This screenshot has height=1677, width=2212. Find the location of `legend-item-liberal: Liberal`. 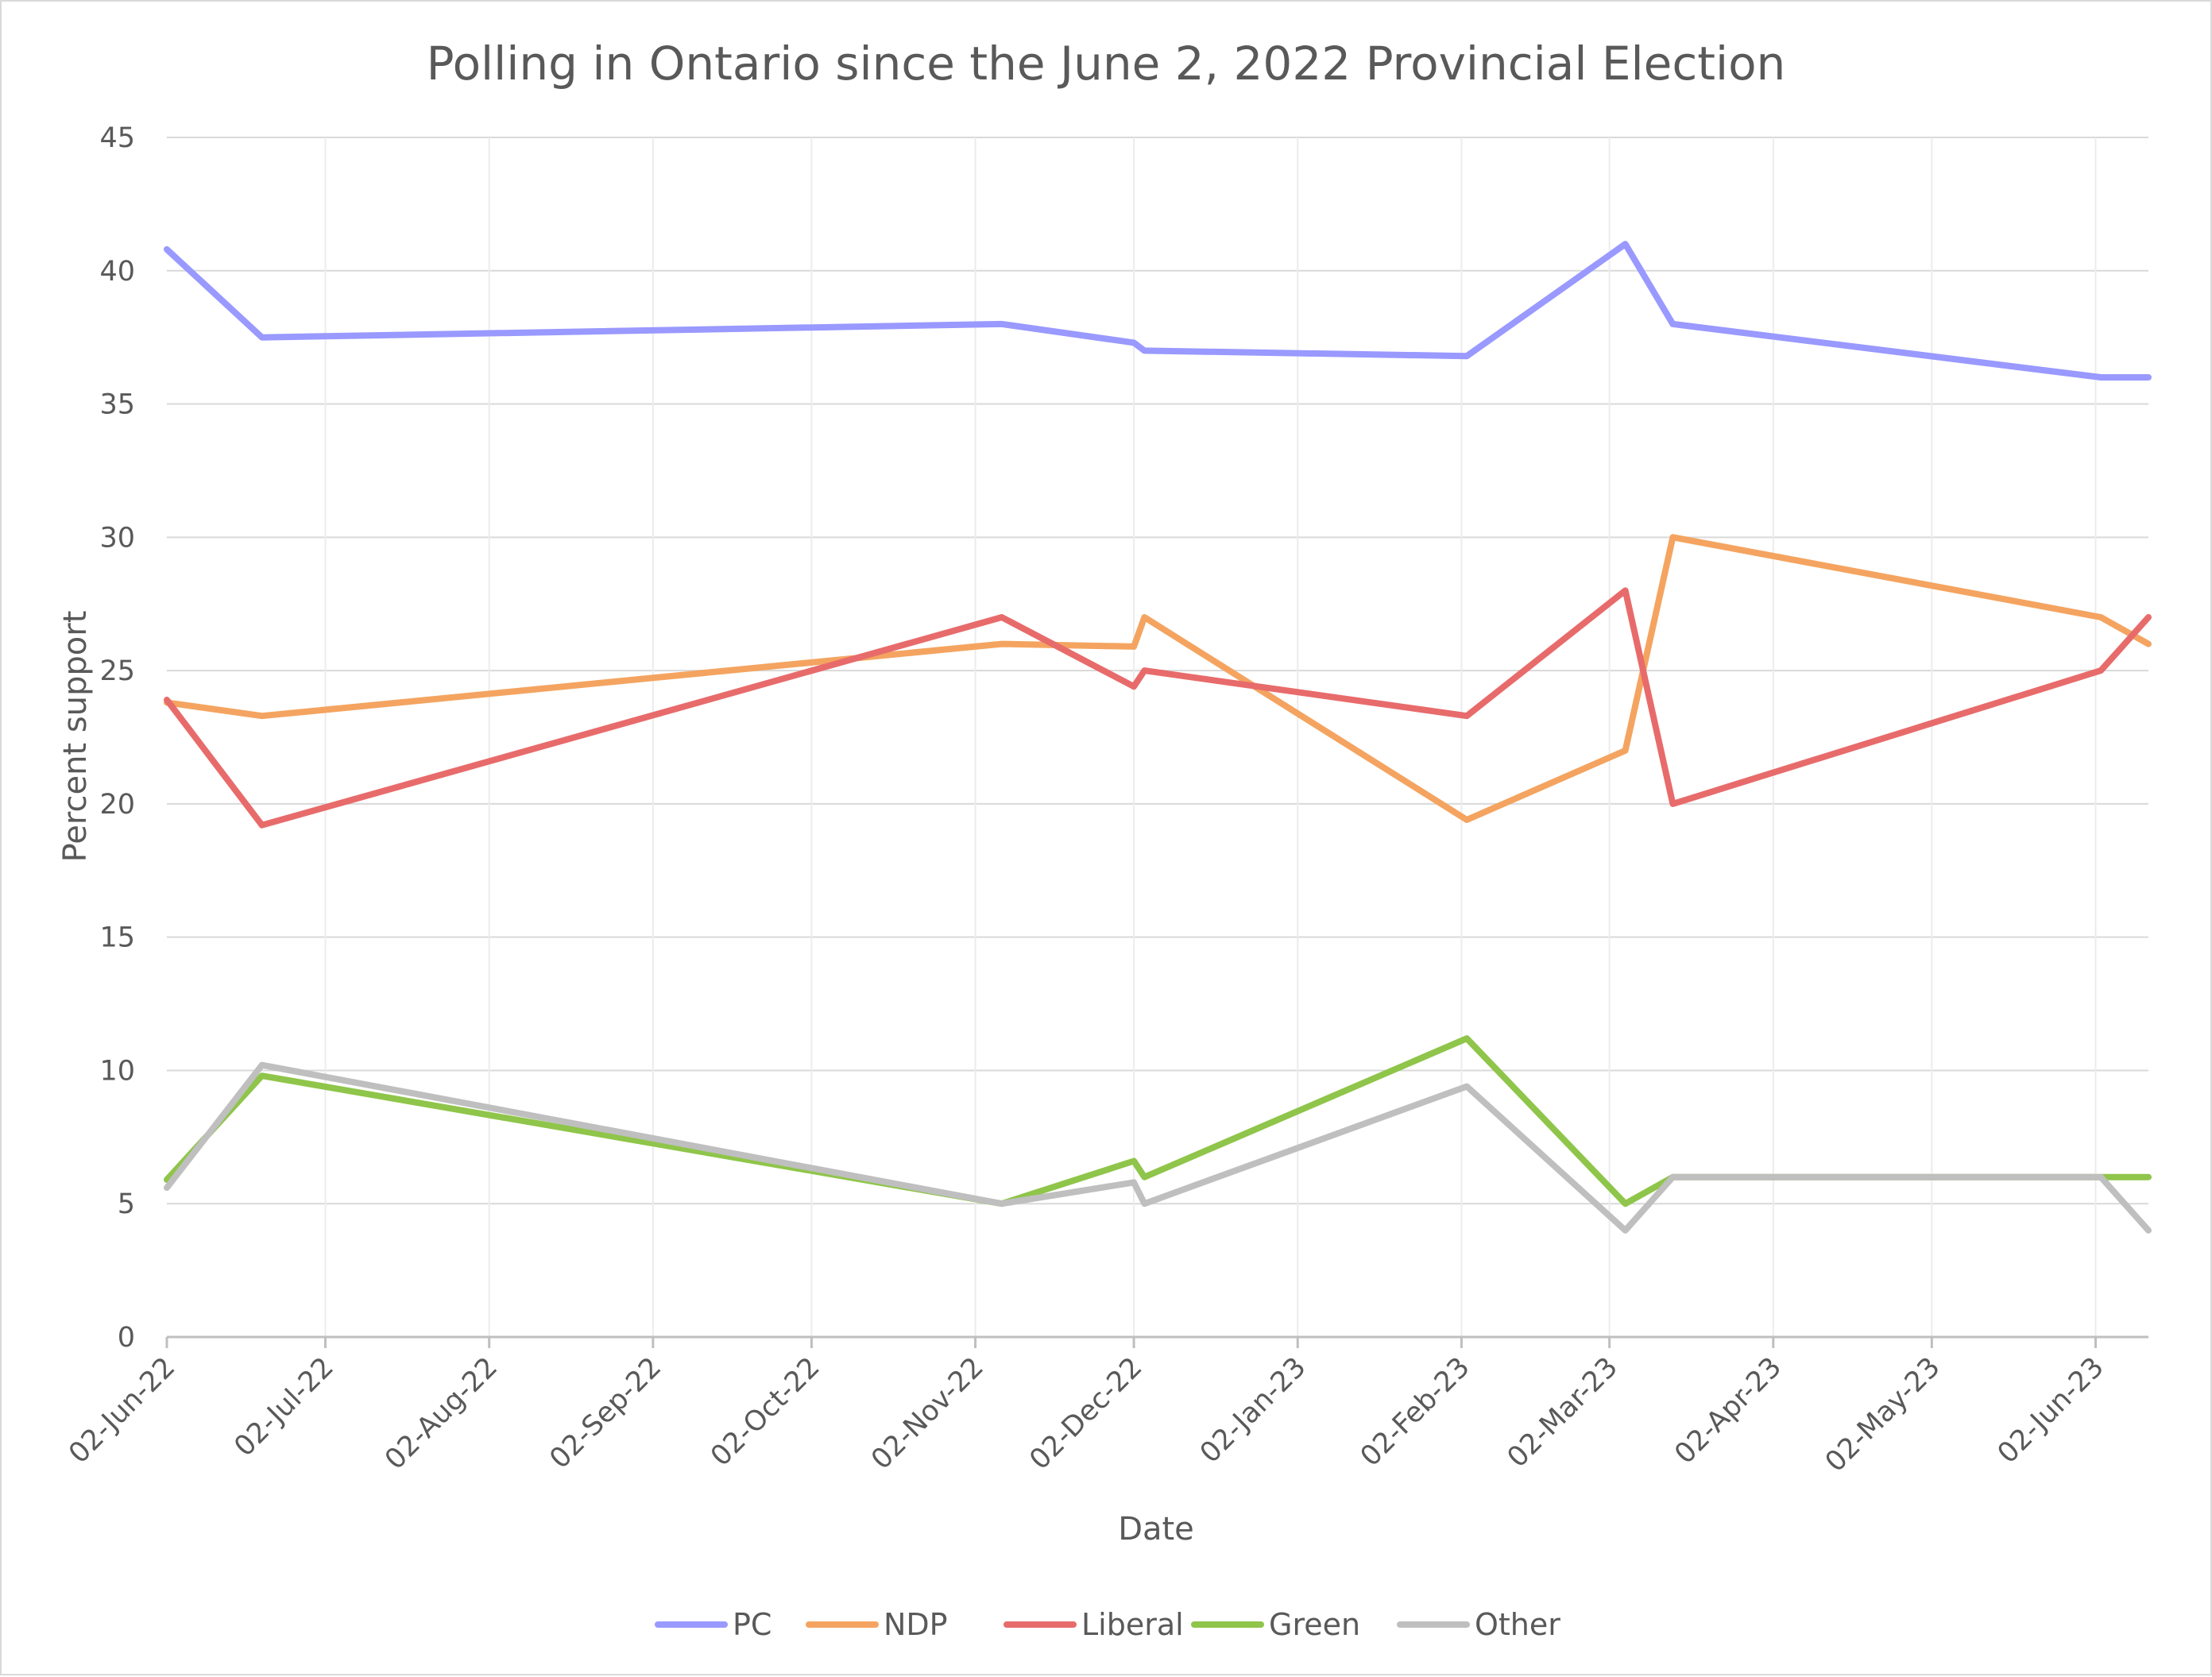

legend-item-liberal: Liberal is located at coordinates (1094, 1625).